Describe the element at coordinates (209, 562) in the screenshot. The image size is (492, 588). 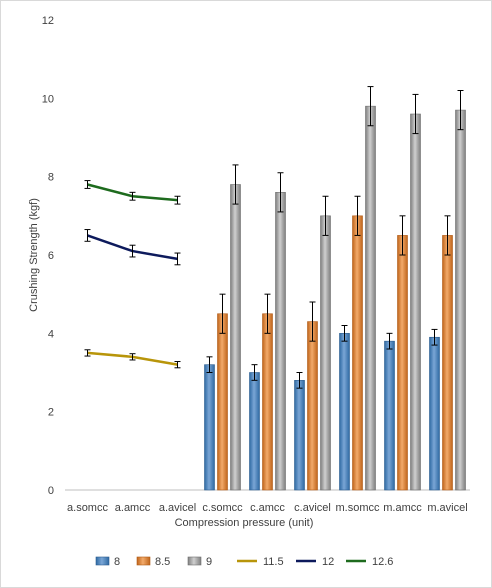
I see `legend-label: 9` at that location.